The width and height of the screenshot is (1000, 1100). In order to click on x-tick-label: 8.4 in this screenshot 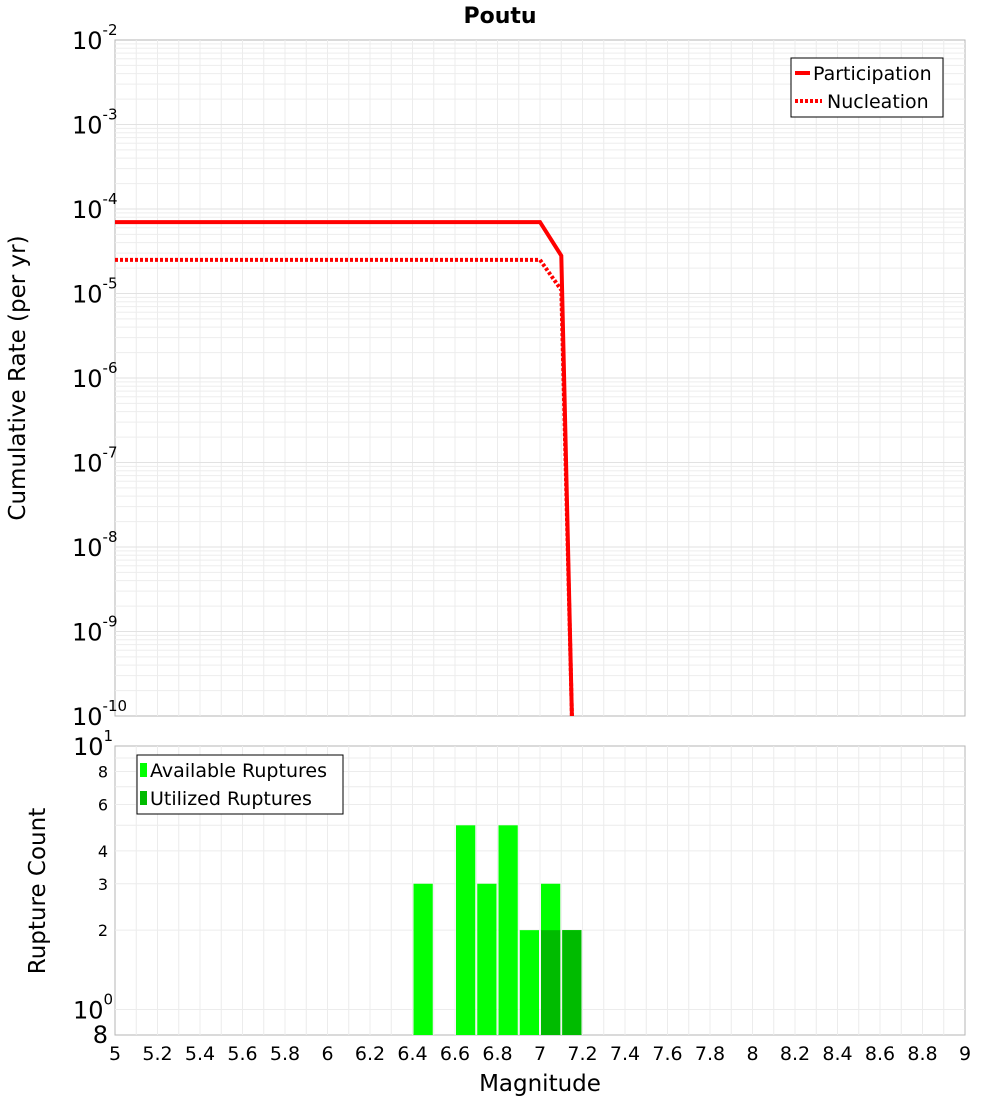, I will do `click(837, 1054)`.